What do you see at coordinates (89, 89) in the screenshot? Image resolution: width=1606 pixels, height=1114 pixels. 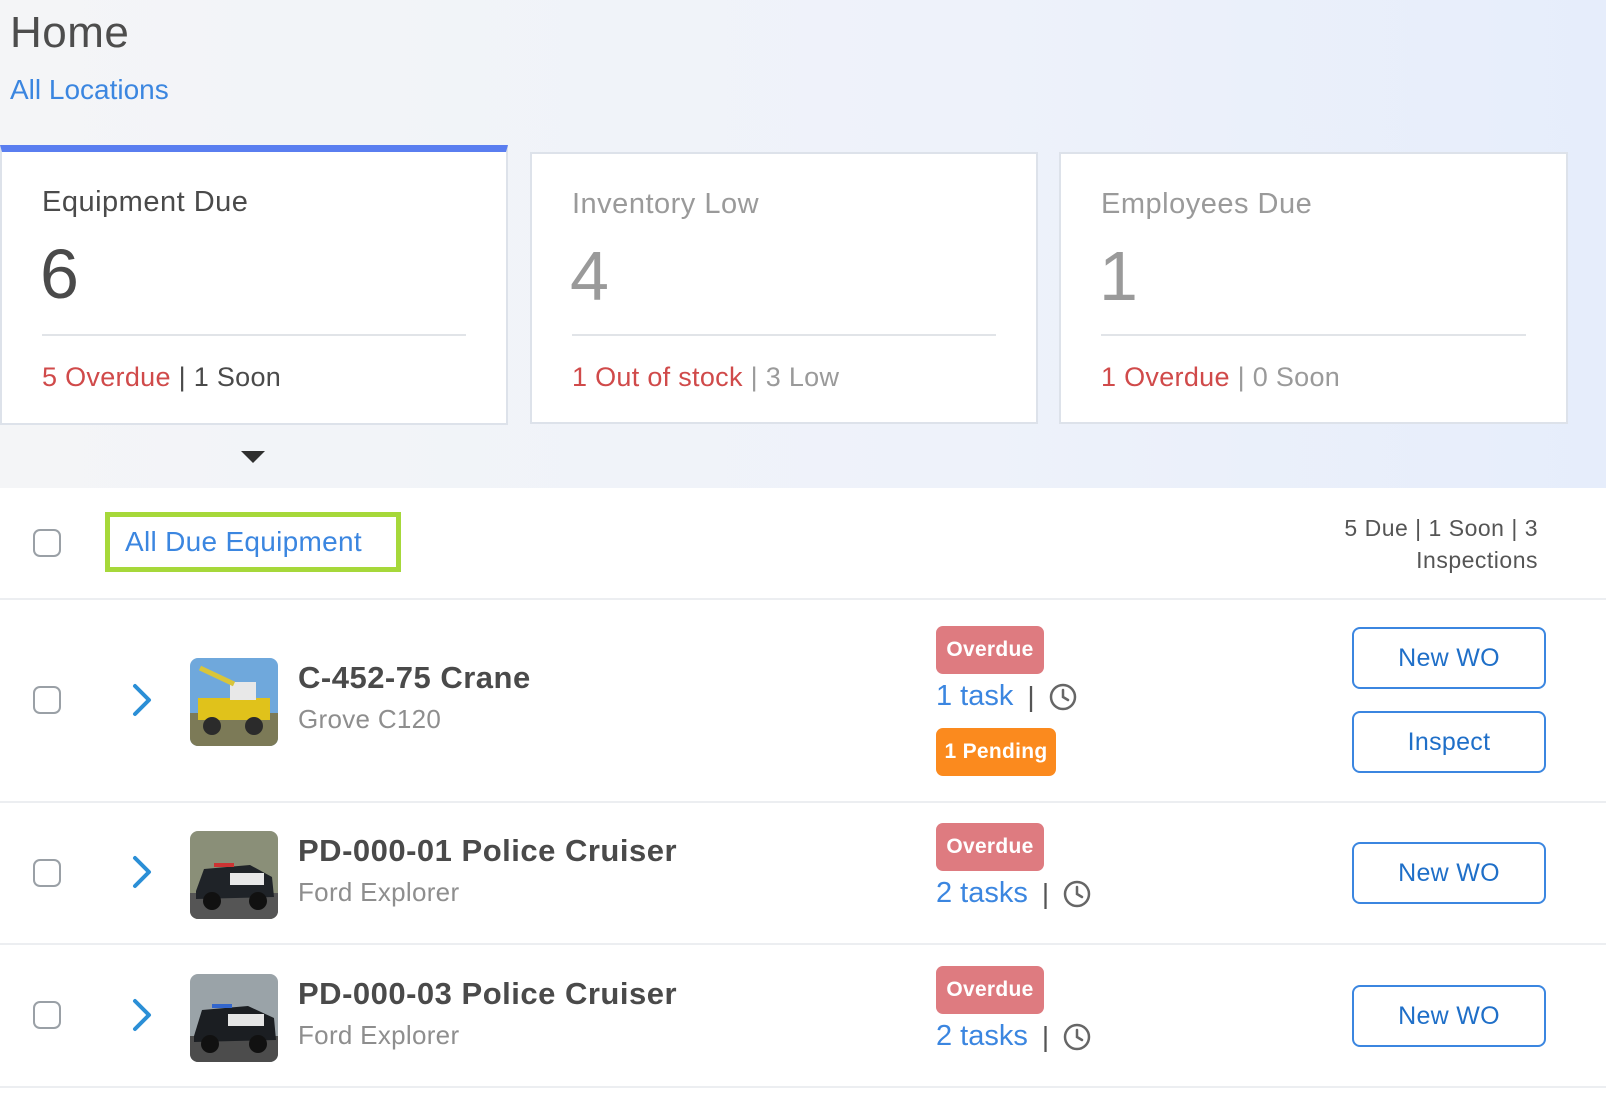 I see `all-locations-link: All Locations` at bounding box center [89, 89].